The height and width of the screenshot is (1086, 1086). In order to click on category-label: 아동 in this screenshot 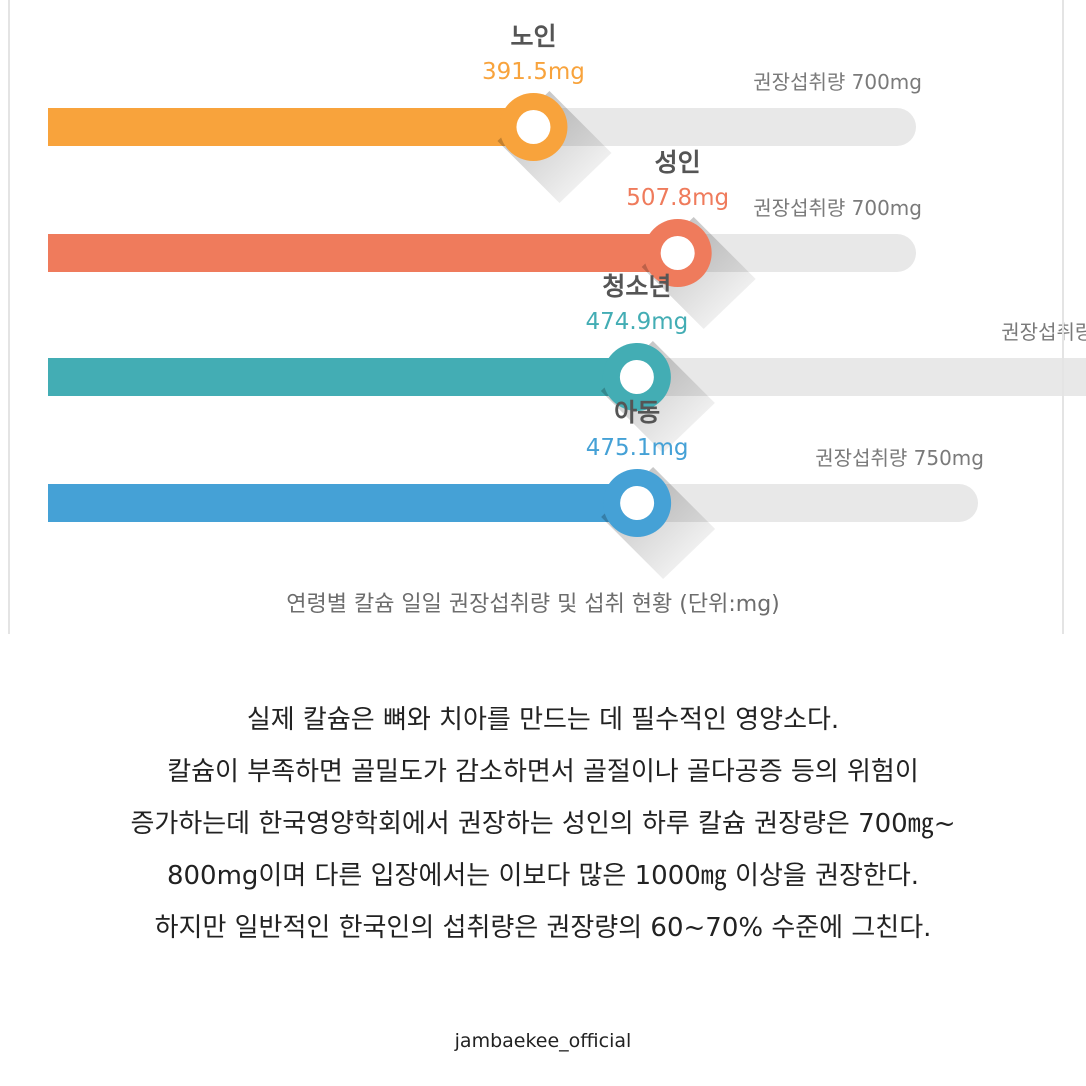, I will do `click(637, 412)`.